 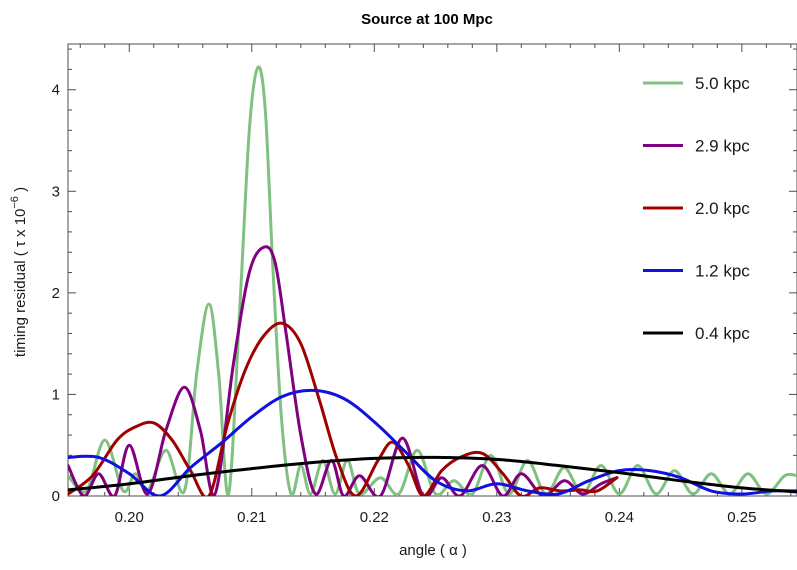 What do you see at coordinates (56, 394) in the screenshot?
I see `y-tick-label: 1` at bounding box center [56, 394].